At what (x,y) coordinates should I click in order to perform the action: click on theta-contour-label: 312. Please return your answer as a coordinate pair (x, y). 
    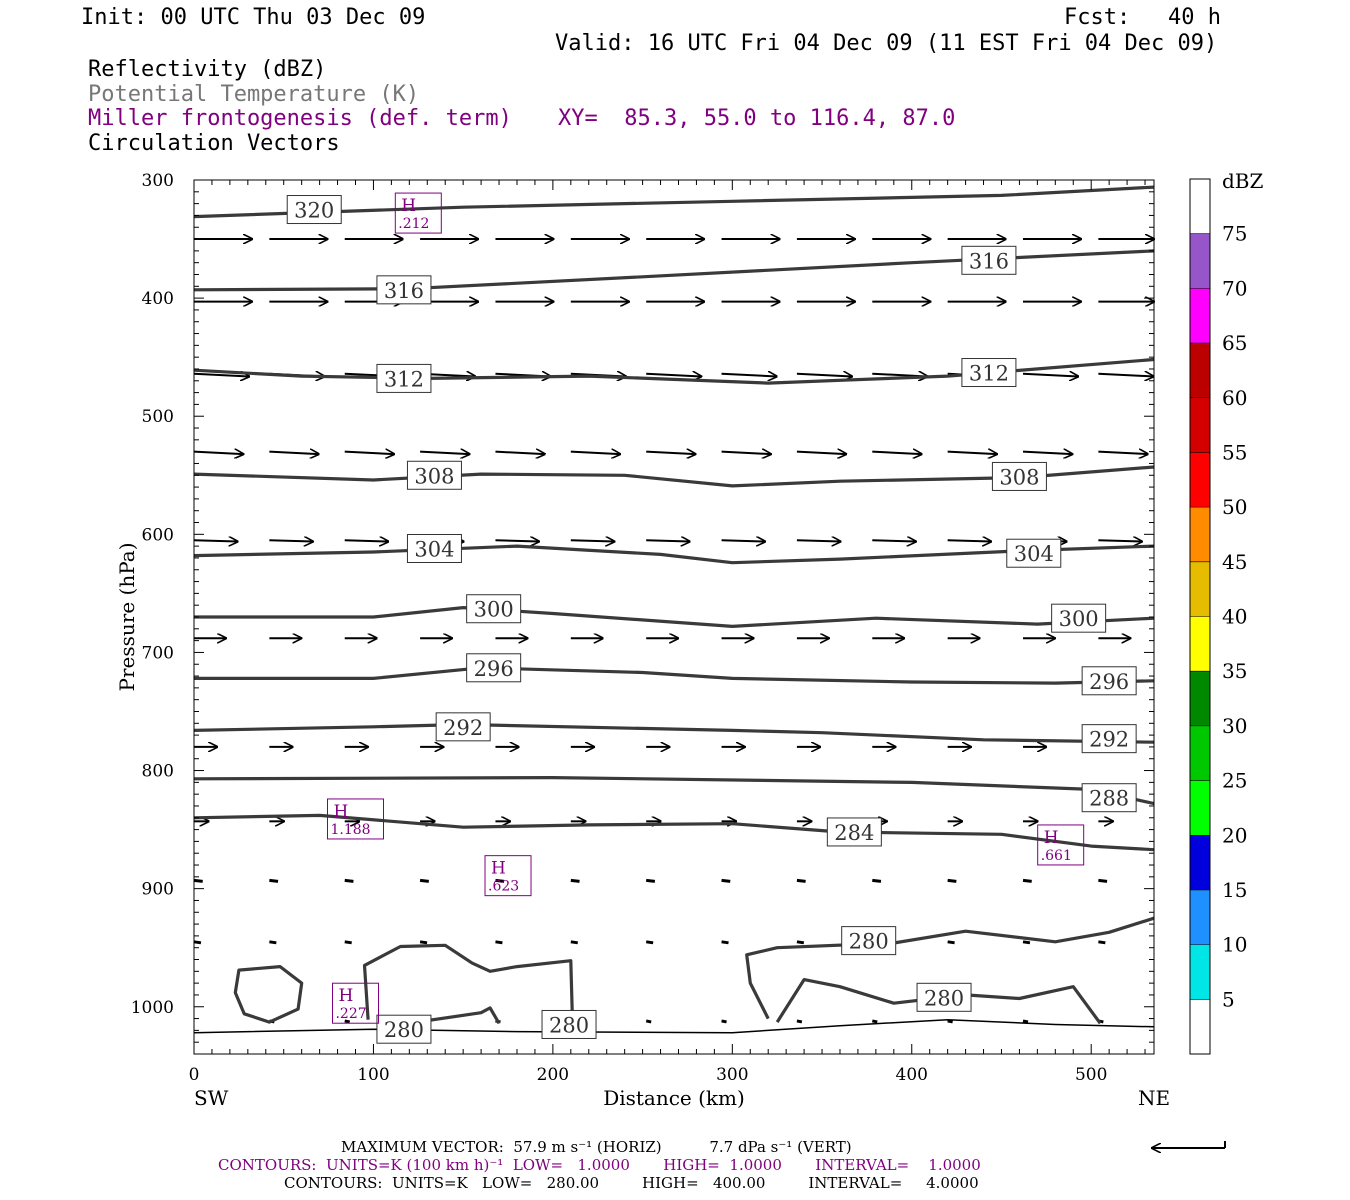
    Looking at the image, I should click on (989, 373).